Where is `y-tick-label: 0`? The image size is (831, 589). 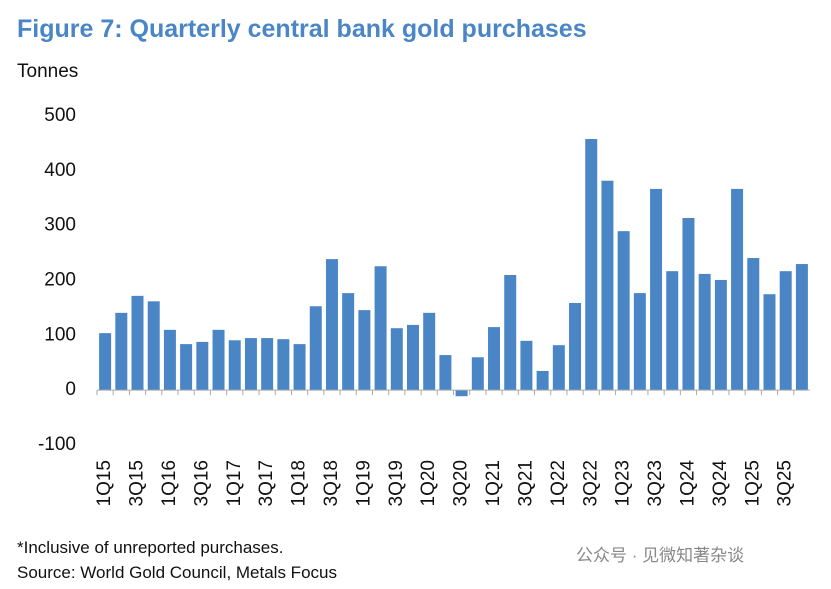
y-tick-label: 0 is located at coordinates (70, 389).